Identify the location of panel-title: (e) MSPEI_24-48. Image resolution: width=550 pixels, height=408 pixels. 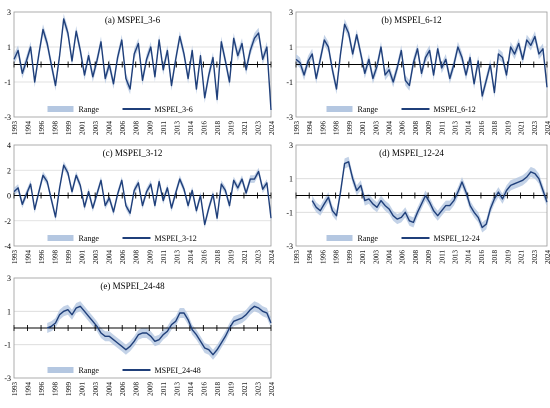
(132, 286).